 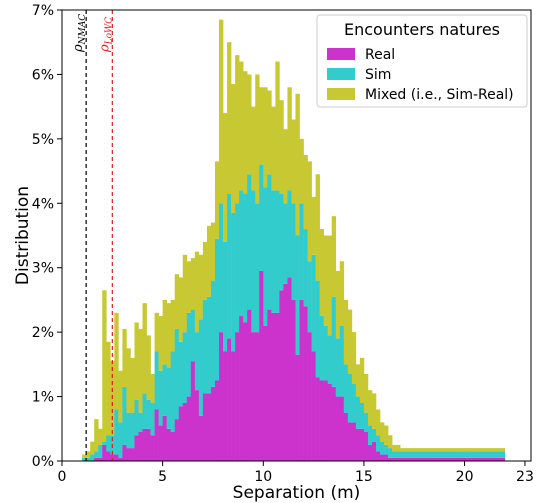 What do you see at coordinates (378, 75) in the screenshot?
I see `legend-entry: Sim` at bounding box center [378, 75].